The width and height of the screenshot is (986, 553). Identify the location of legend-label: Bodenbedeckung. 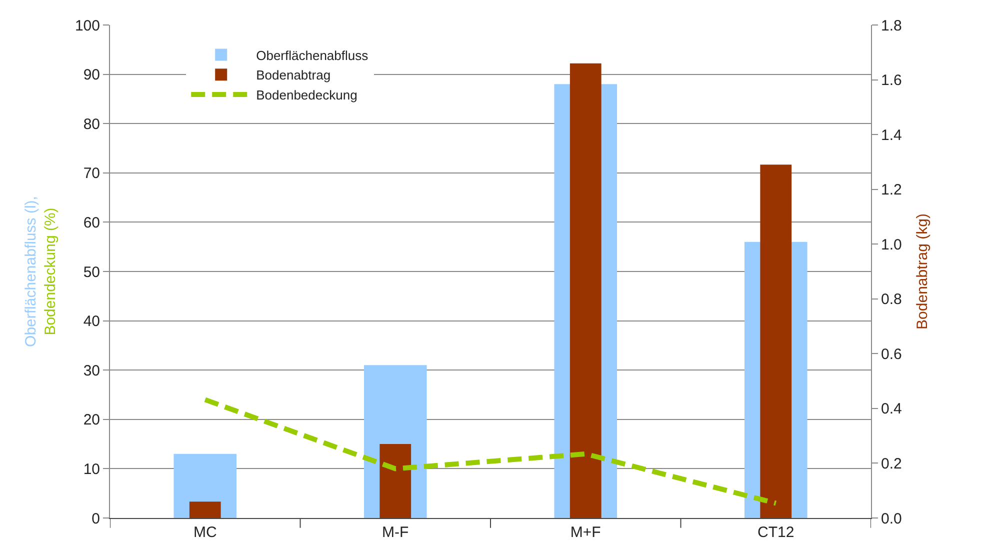
(307, 95).